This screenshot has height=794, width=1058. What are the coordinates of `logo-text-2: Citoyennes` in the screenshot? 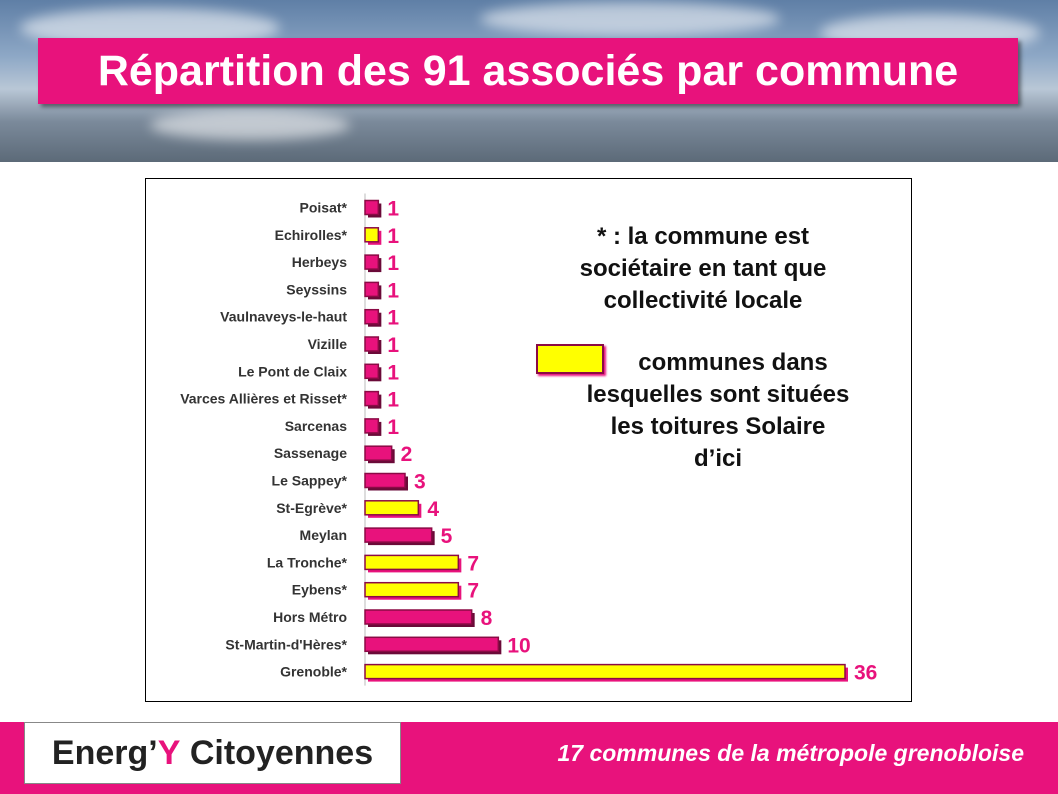 It's located at (277, 752).